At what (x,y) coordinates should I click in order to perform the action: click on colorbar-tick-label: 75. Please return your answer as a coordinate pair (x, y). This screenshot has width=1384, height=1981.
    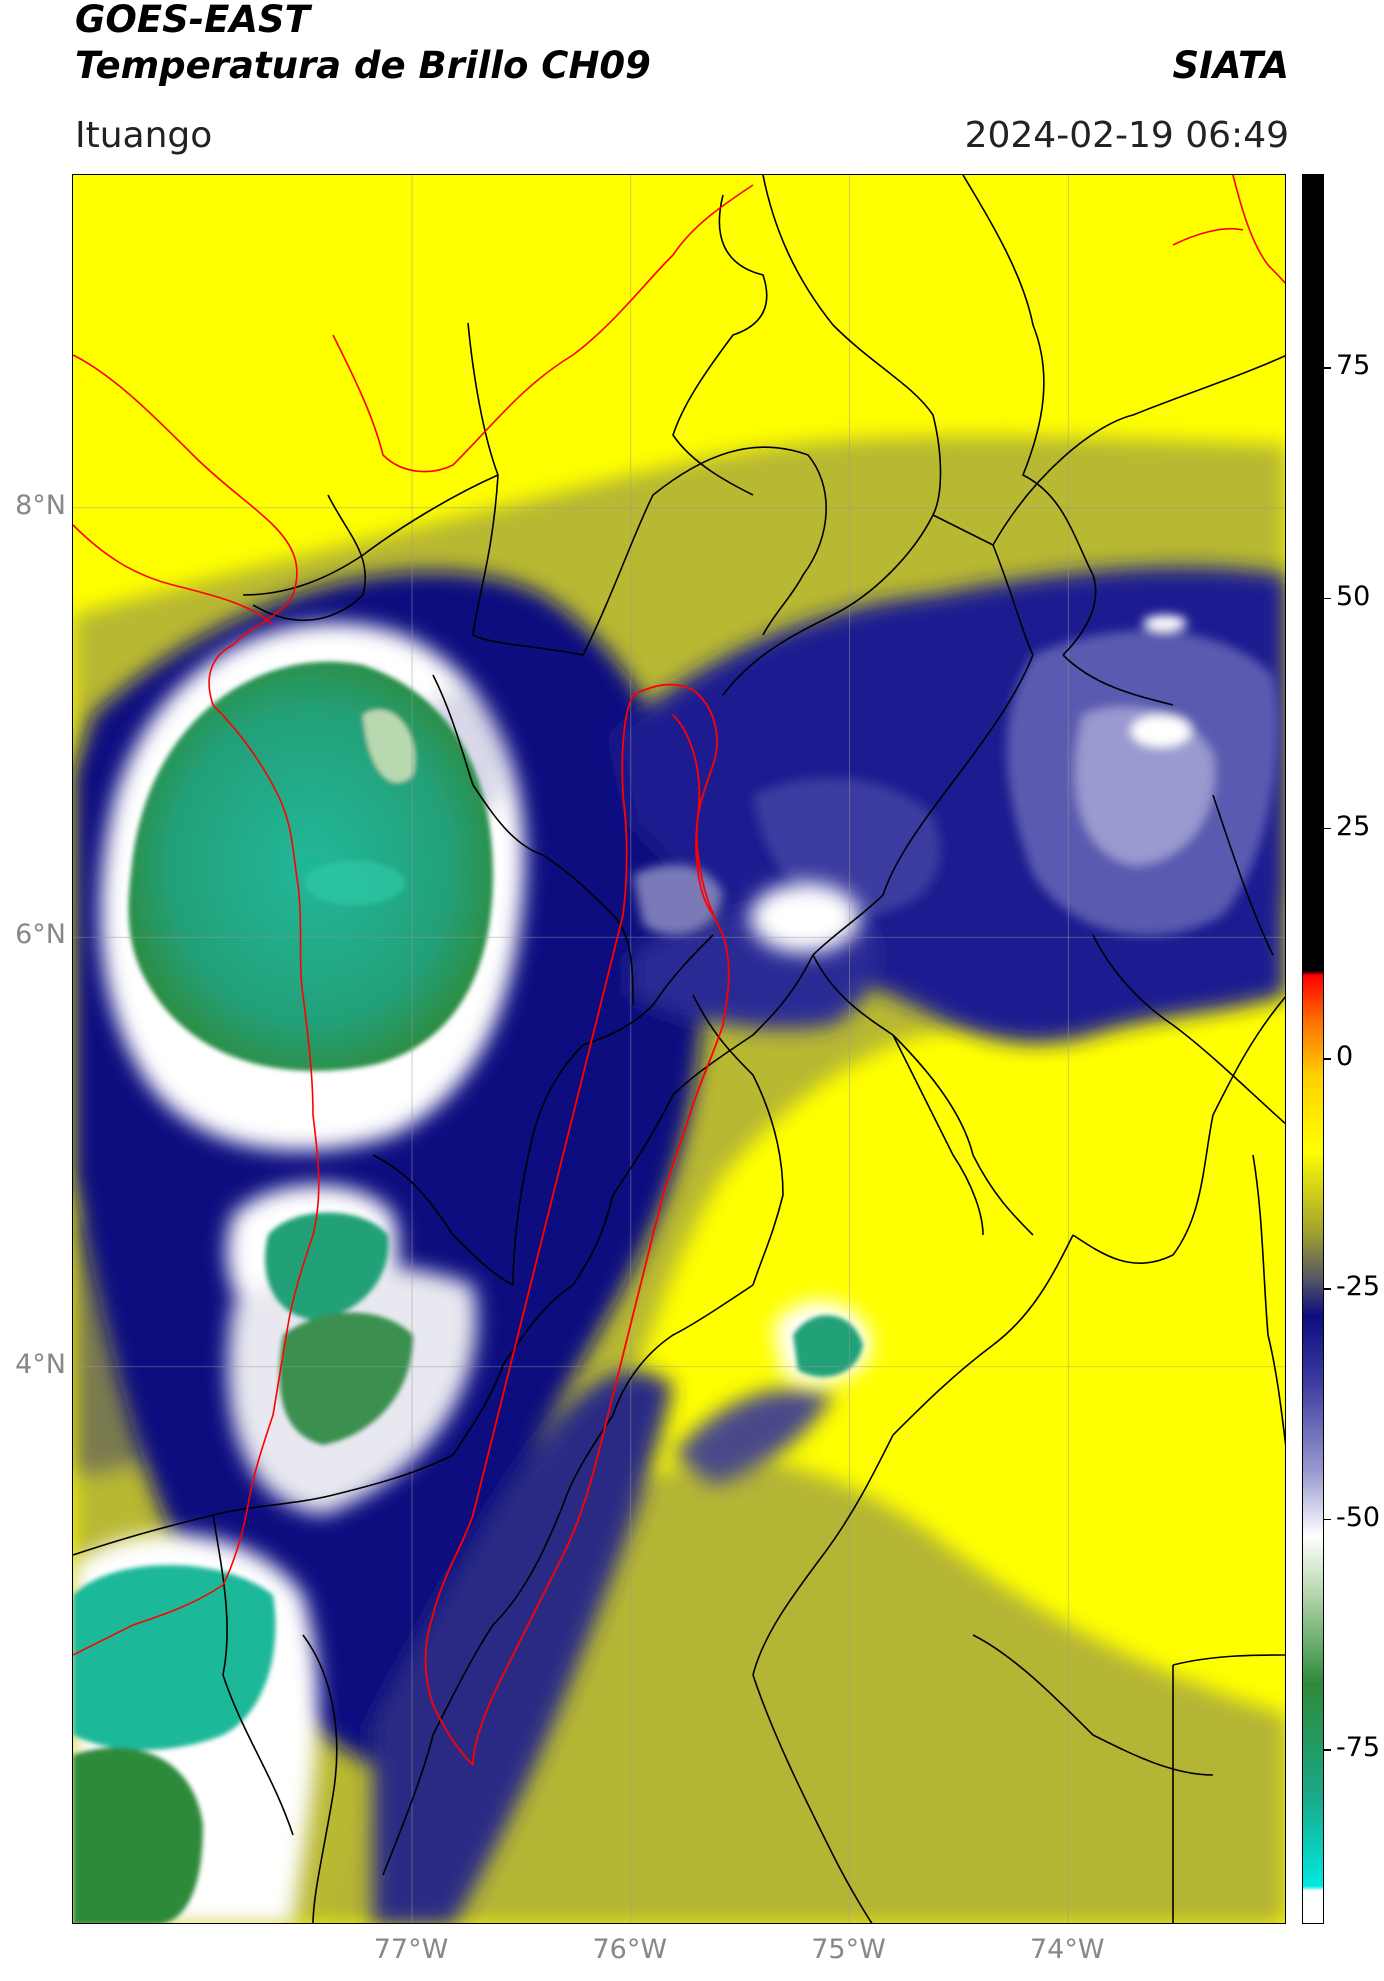
    Looking at the image, I should click on (1353, 366).